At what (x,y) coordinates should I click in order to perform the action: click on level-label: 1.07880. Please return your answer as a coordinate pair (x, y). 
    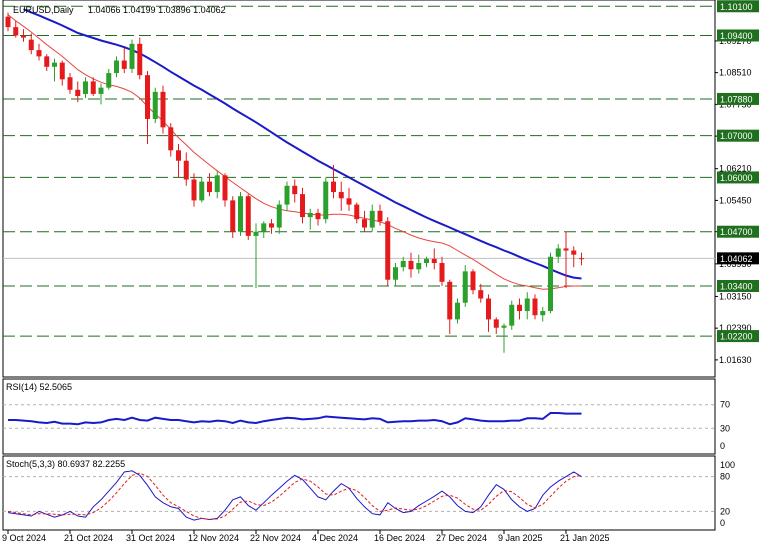
    Looking at the image, I should click on (736, 99).